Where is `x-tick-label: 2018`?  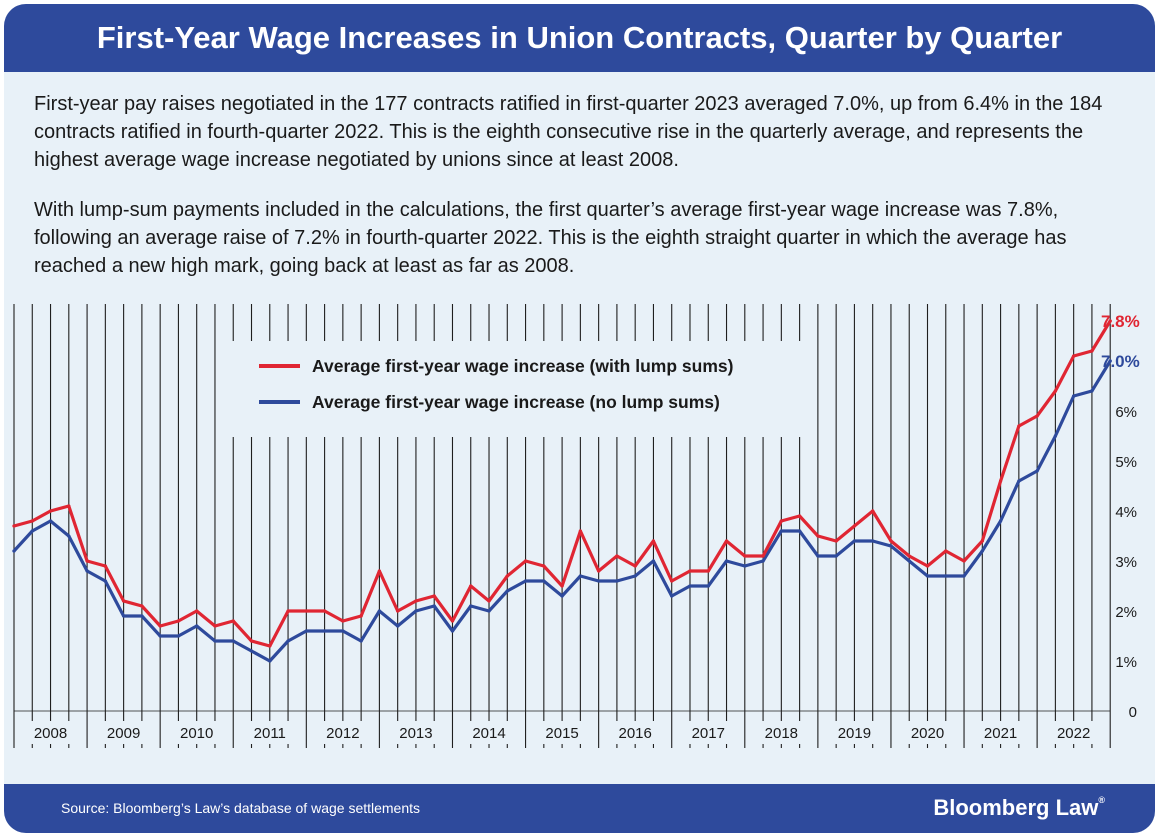 x-tick-label: 2018 is located at coordinates (781, 733).